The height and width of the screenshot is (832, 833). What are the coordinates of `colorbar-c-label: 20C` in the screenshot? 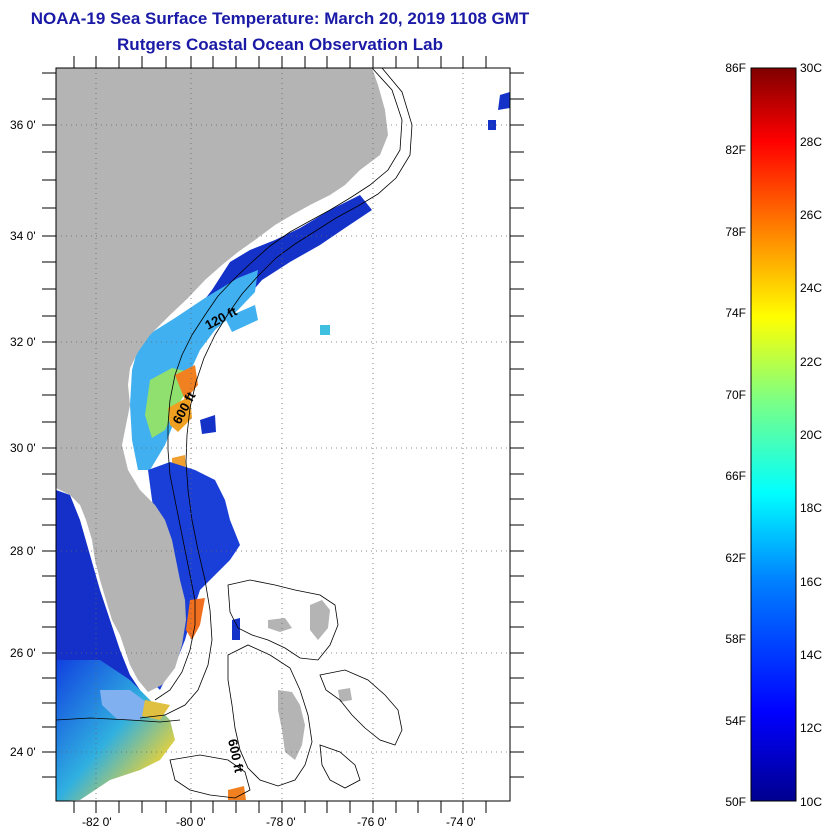 It's located at (811, 435).